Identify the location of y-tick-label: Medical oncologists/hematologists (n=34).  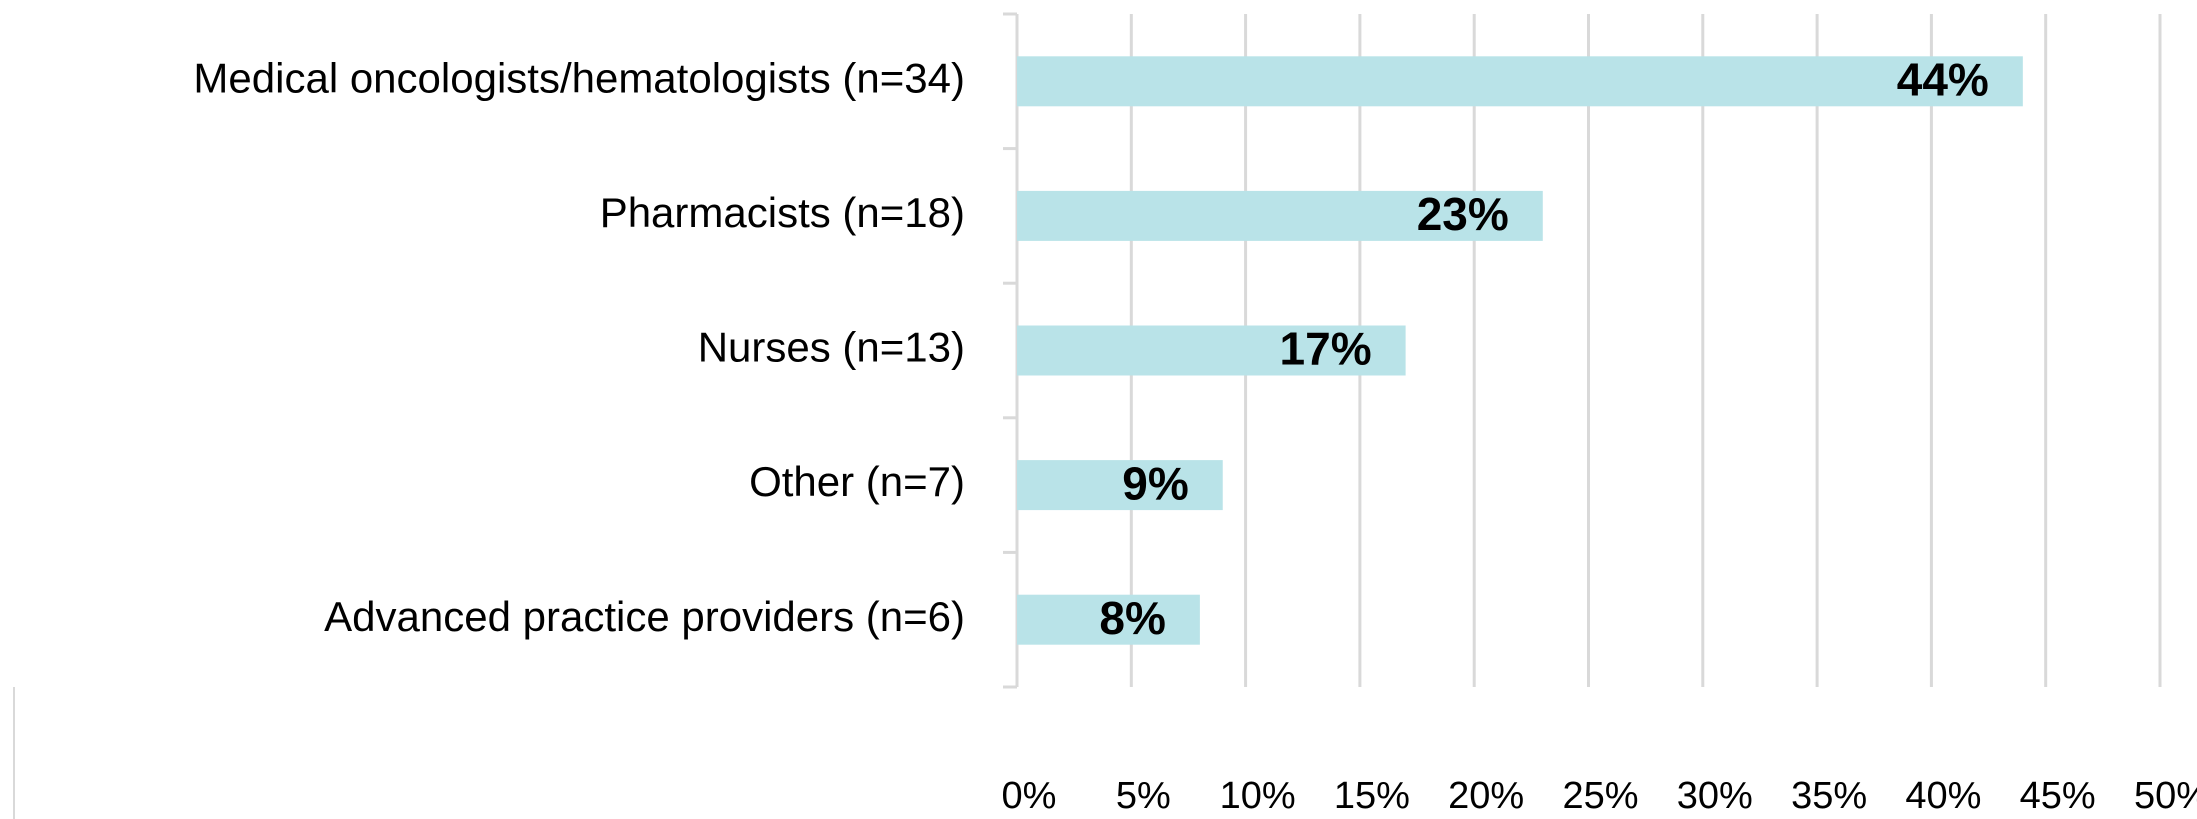
(579, 77).